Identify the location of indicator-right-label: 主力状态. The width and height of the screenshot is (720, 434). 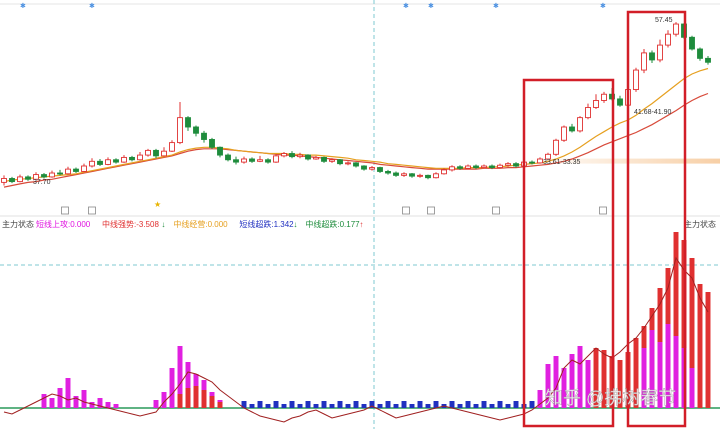
(700, 224).